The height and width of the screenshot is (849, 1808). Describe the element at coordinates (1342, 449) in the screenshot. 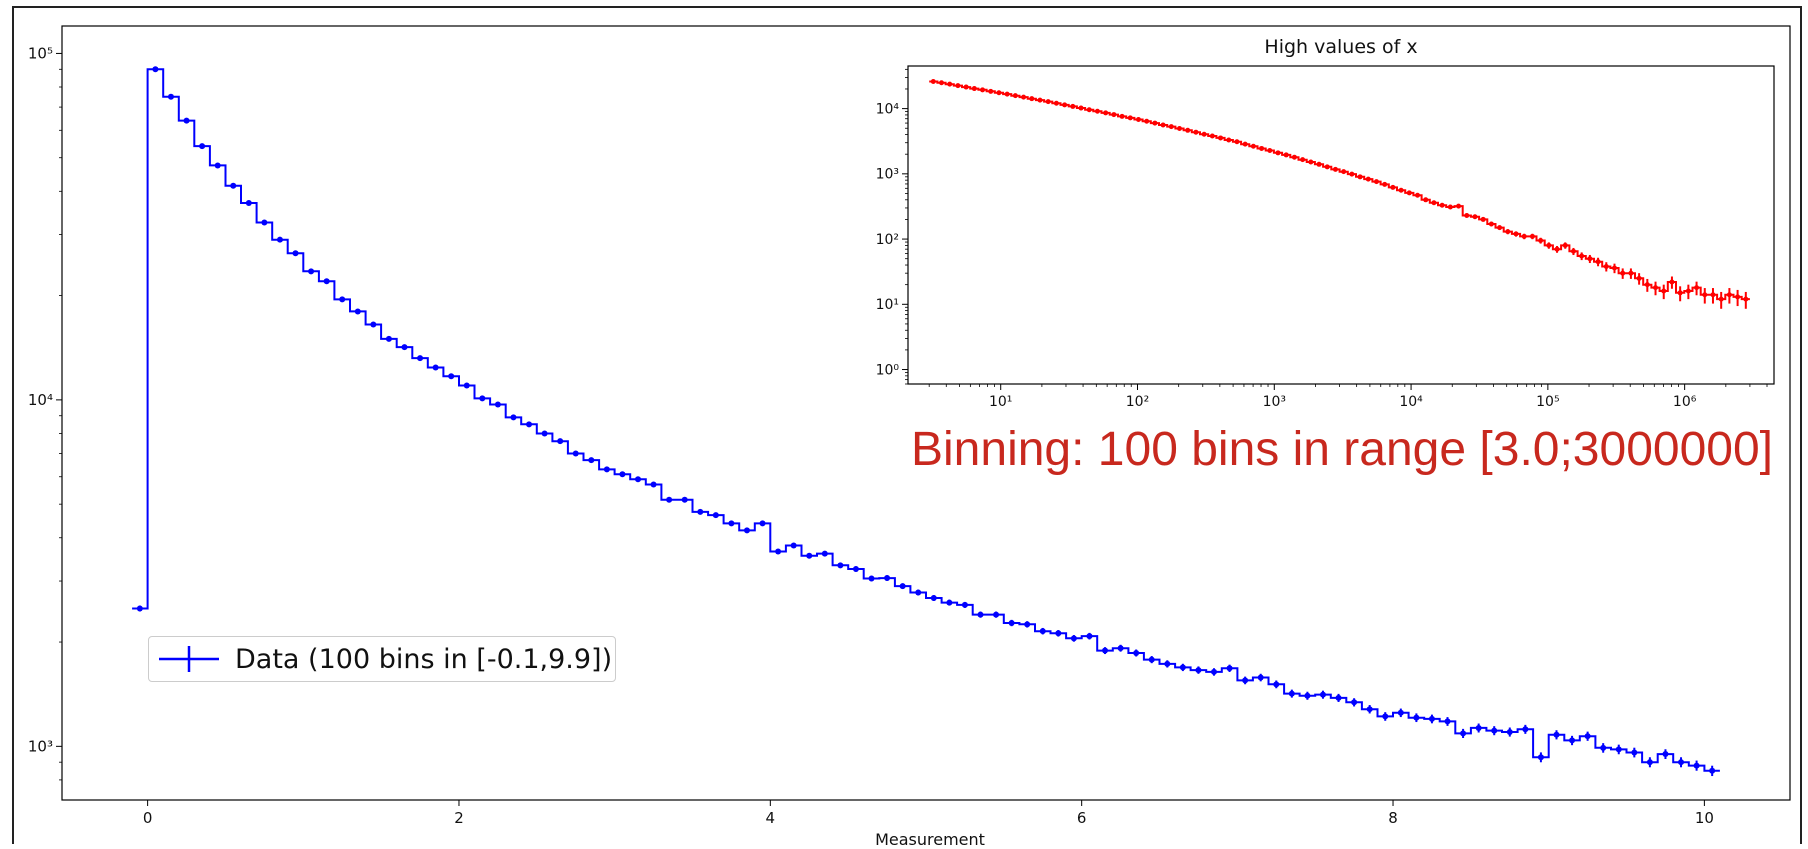

I see `binning-annotation: Binning: 100 bins in range [3.0;3000000]` at that location.